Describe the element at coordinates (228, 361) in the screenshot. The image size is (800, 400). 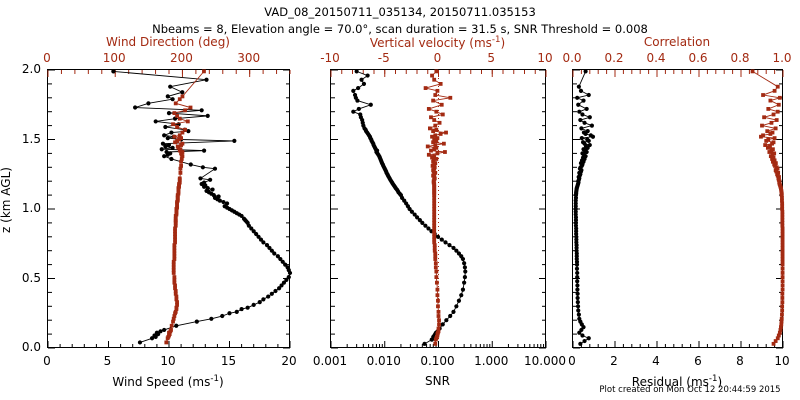
I see `x-tick-label: 15` at that location.